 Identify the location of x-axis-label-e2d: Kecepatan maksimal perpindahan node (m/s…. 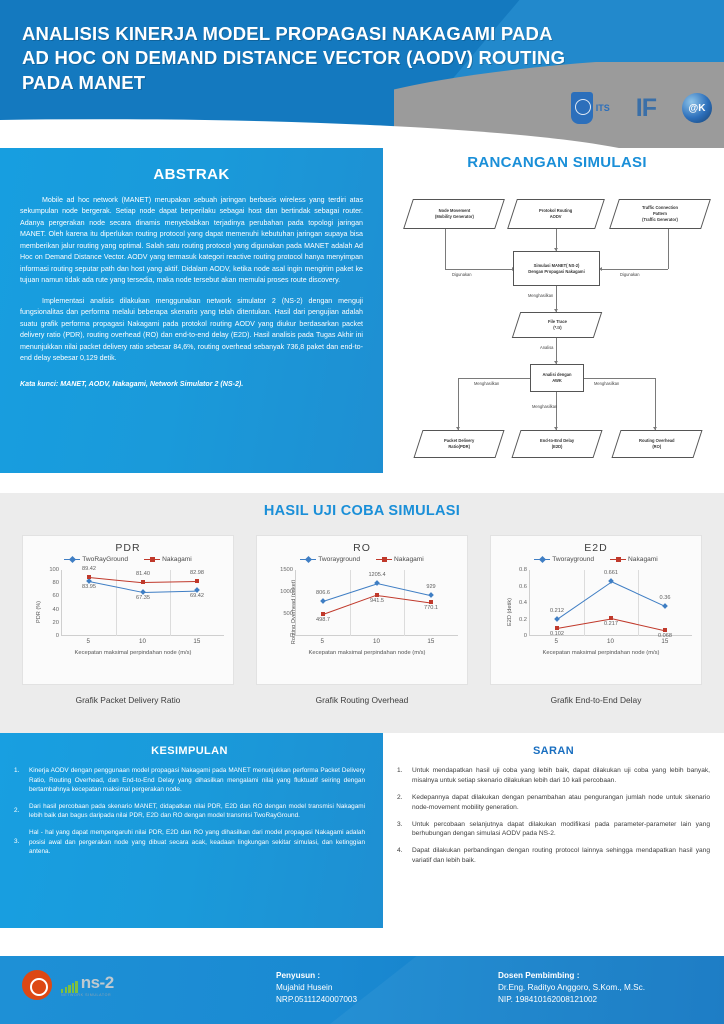
(601, 653).